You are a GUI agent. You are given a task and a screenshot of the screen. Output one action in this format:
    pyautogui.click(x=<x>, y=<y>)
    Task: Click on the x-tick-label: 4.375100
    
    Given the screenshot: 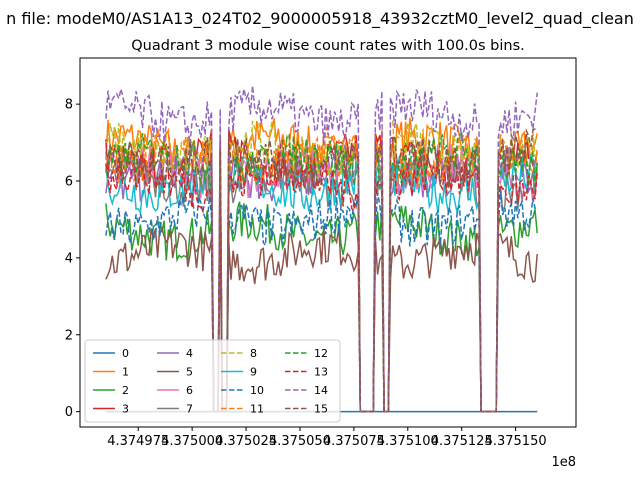 What is the action you would take?
    pyautogui.click(x=408, y=441)
    